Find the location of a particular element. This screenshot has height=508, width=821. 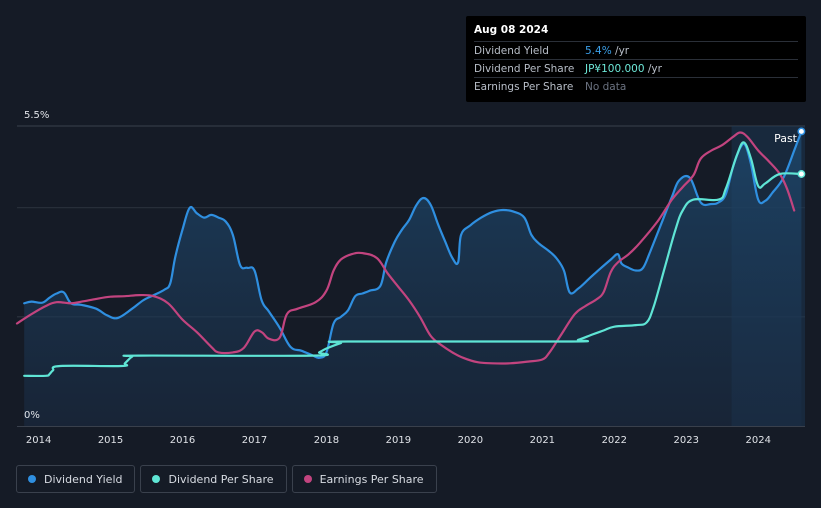

x-tick-label: 2021 is located at coordinates (542, 440).